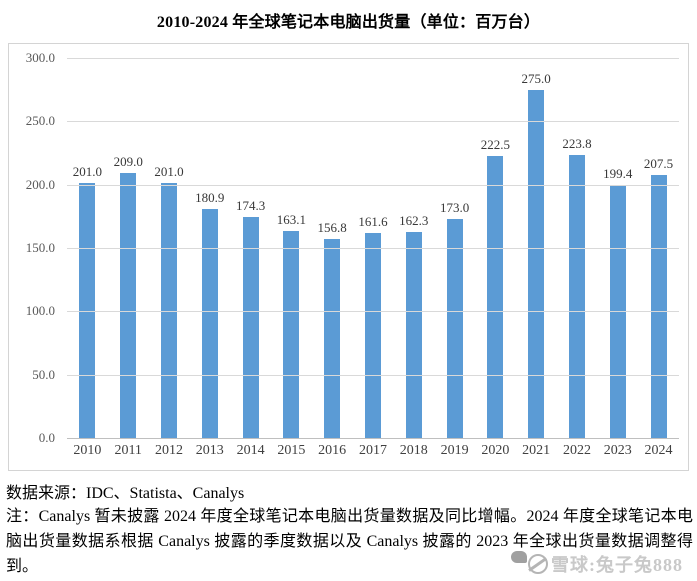  Describe the element at coordinates (128, 450) in the screenshot. I see `x-tick-label: 2011` at that location.